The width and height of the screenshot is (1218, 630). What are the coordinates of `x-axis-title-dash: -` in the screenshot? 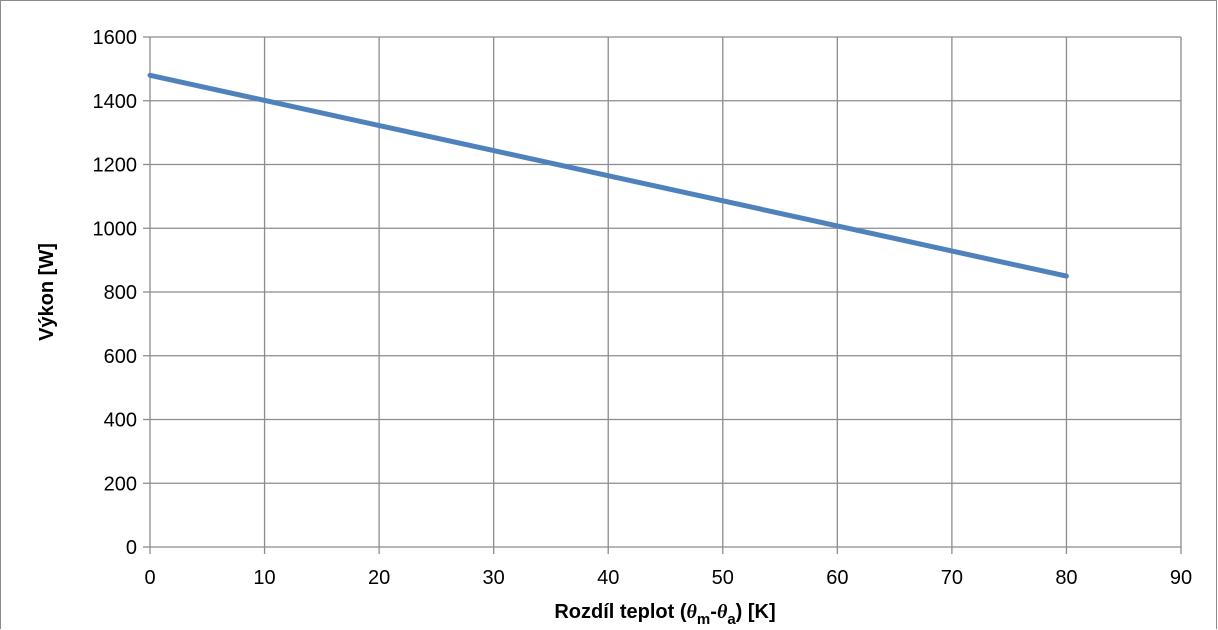 It's located at (713, 612).